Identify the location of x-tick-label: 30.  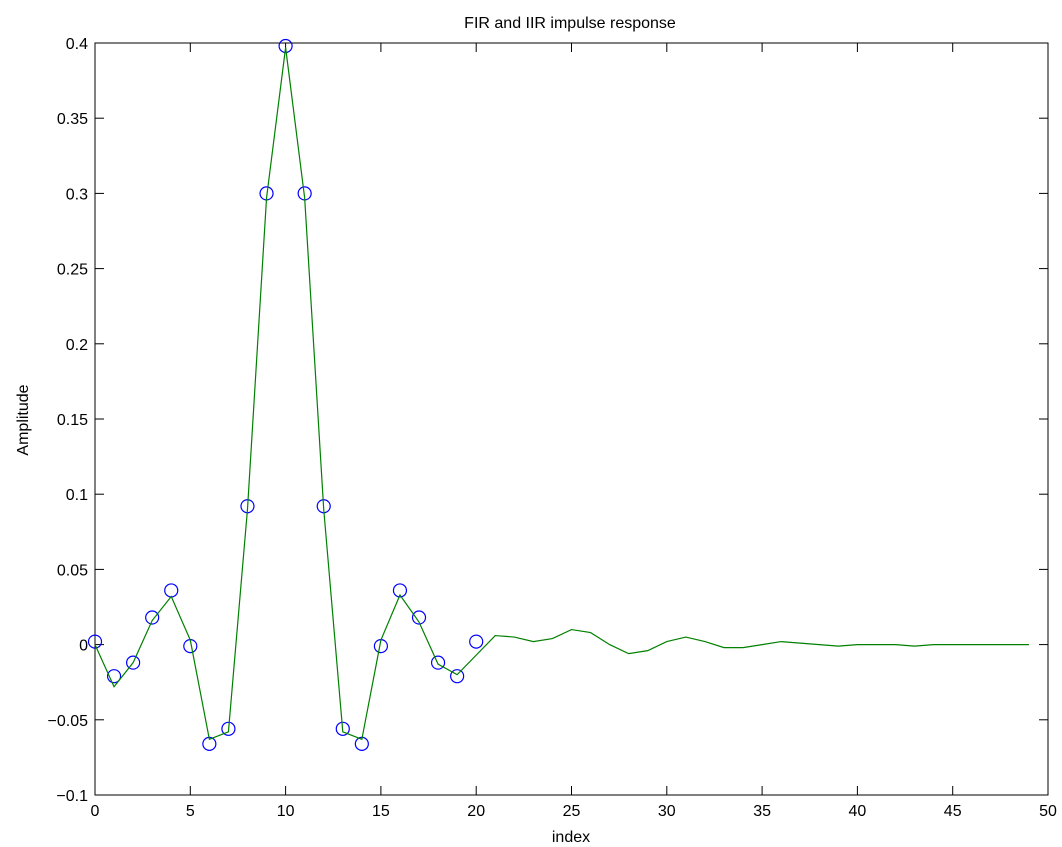
(667, 811).